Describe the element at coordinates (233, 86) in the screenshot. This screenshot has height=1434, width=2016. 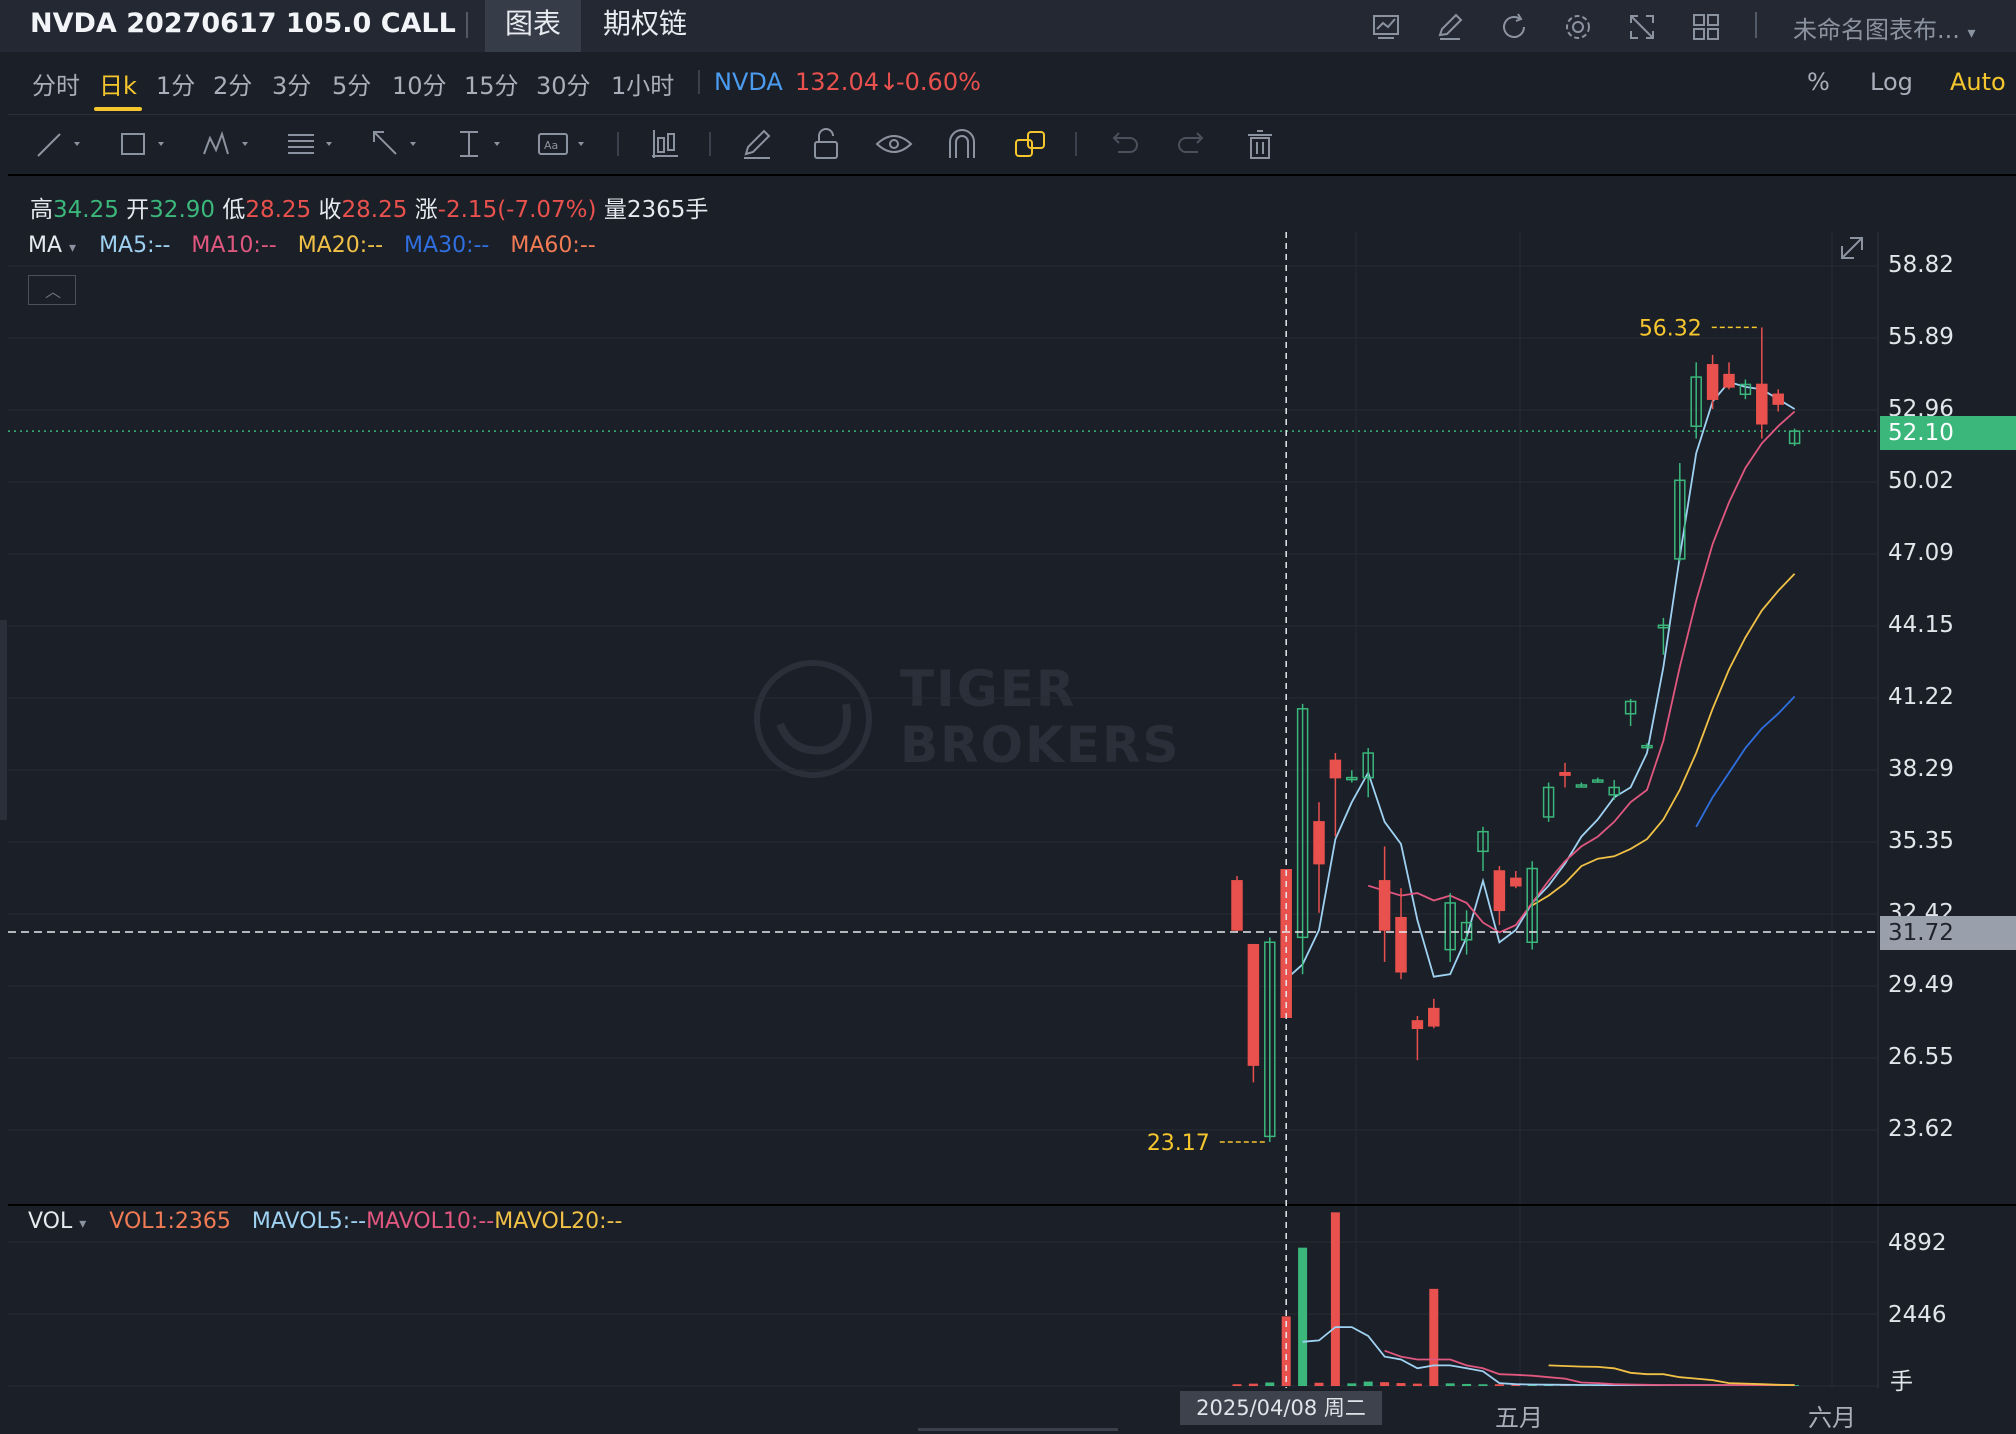
I see `timeframe-2min: 2分` at that location.